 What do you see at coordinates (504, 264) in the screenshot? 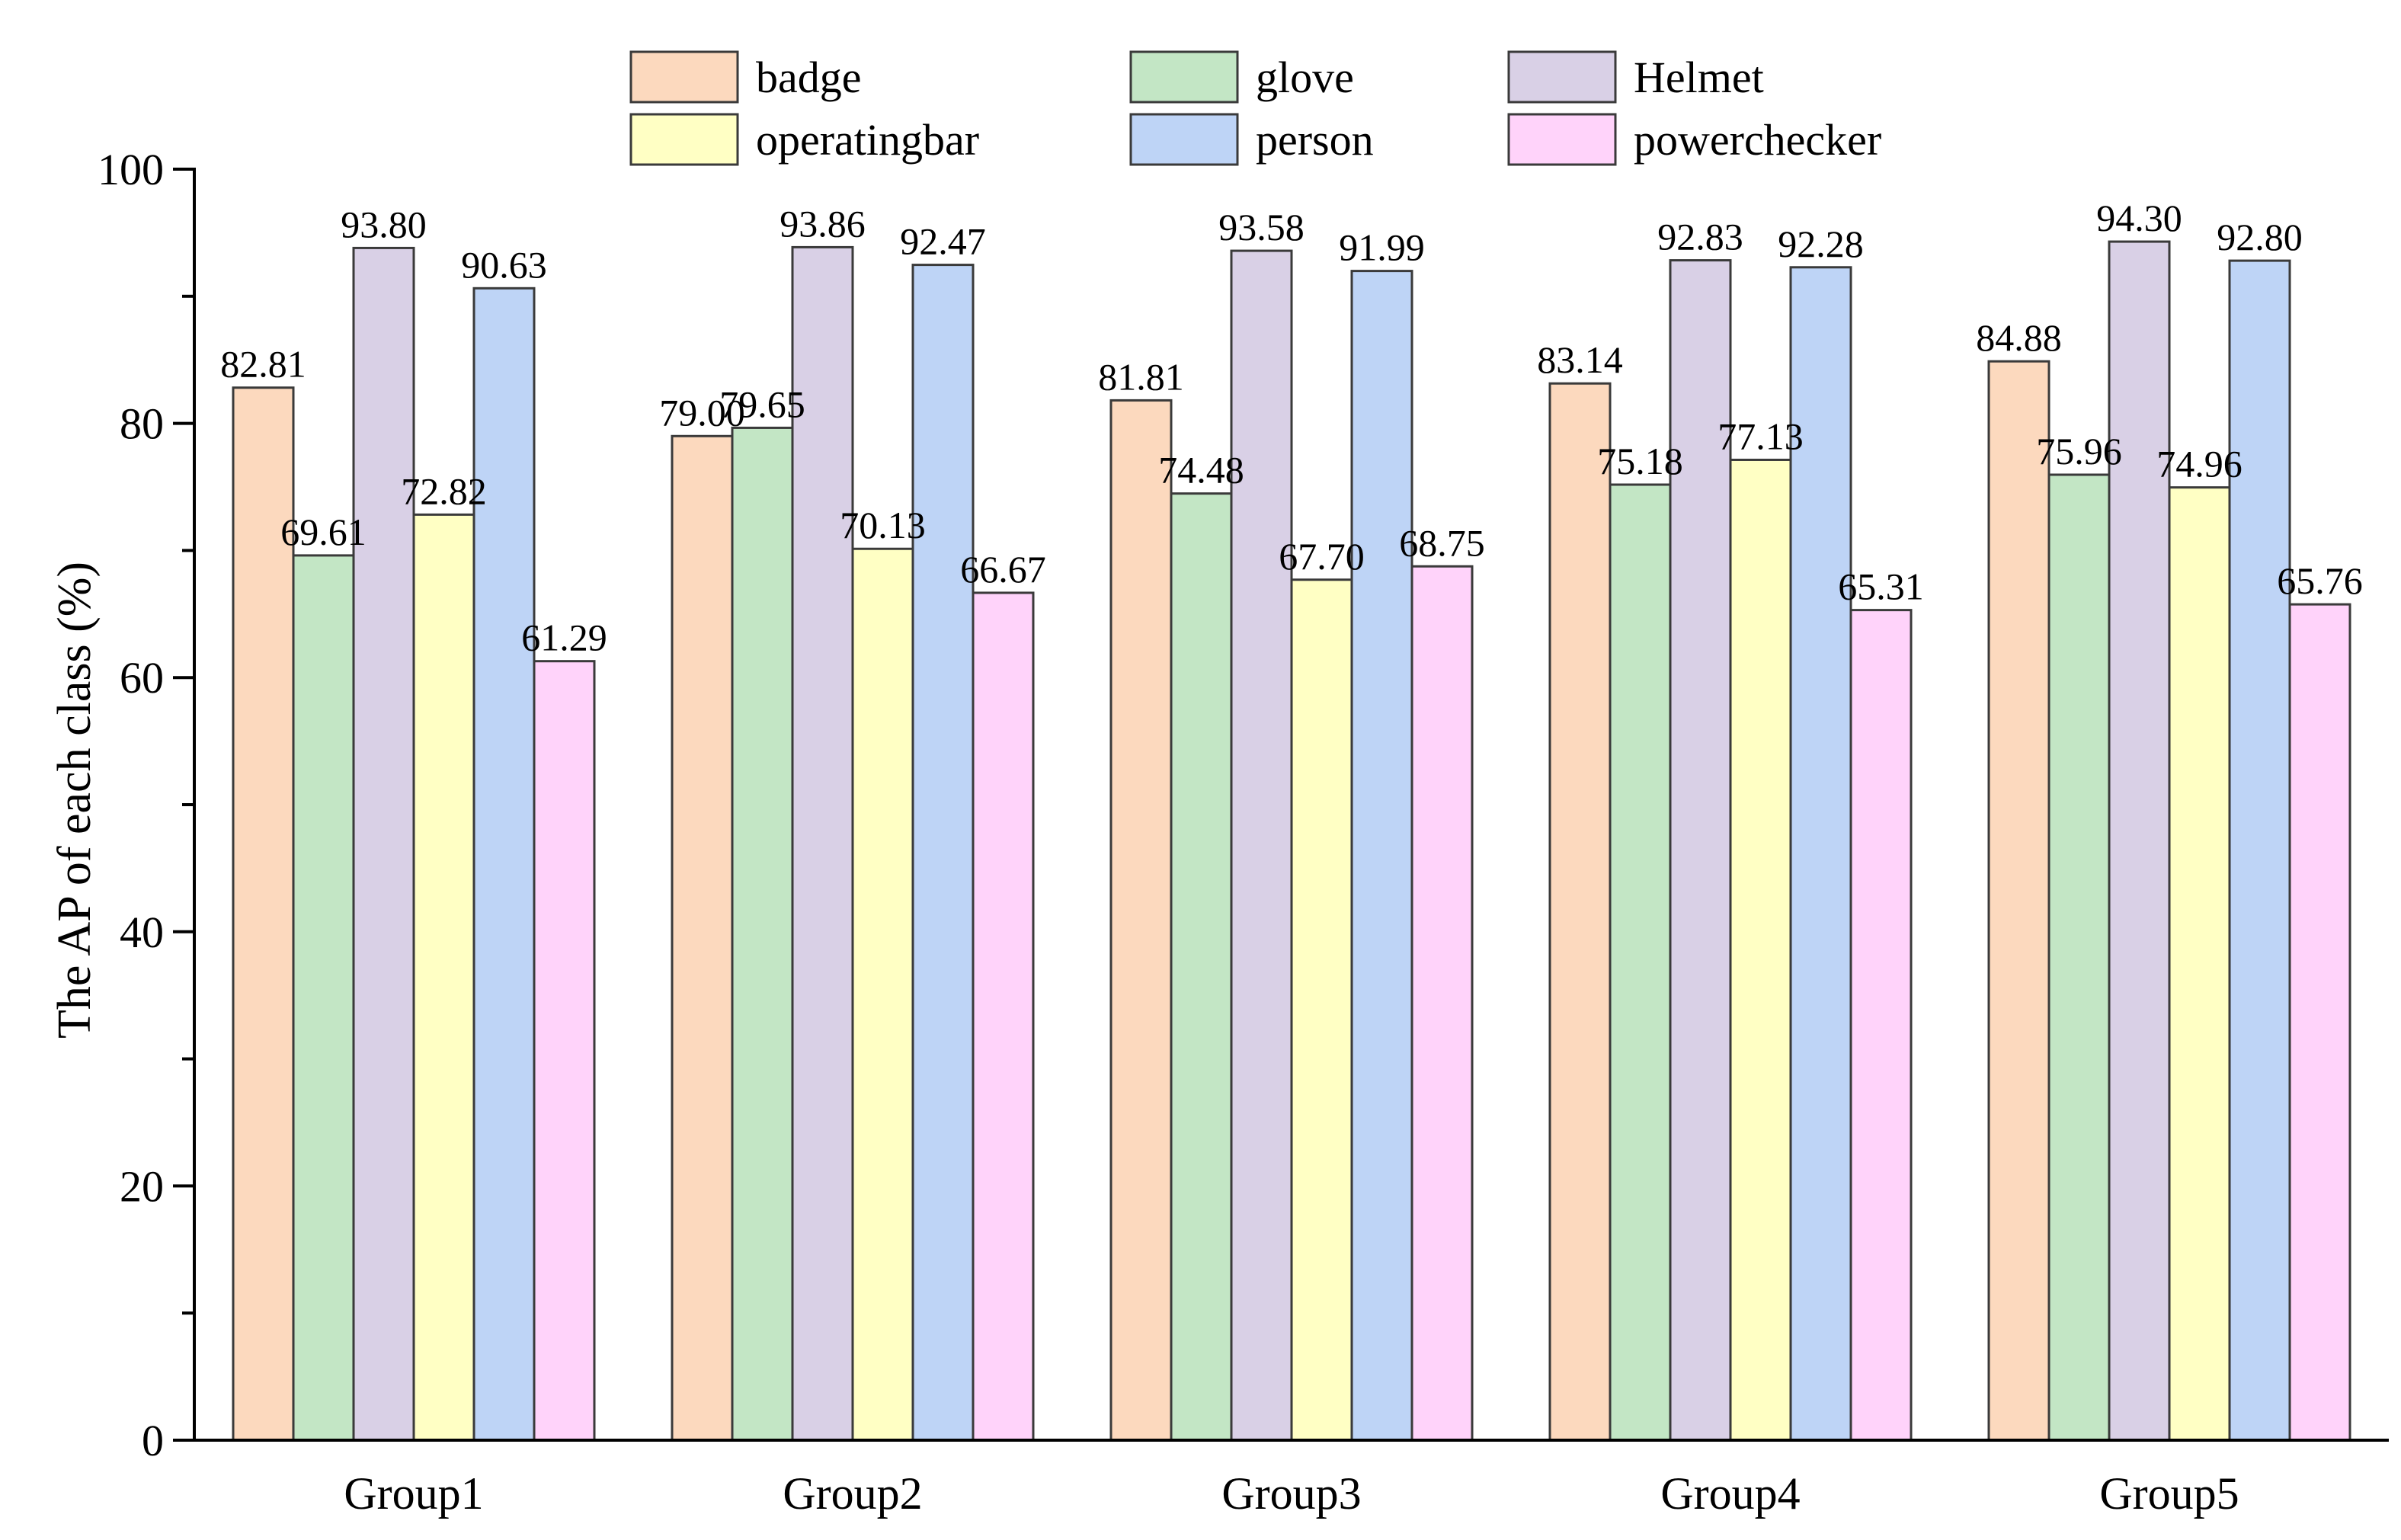
I see `data-label-group1-person: 90.63` at bounding box center [504, 264].